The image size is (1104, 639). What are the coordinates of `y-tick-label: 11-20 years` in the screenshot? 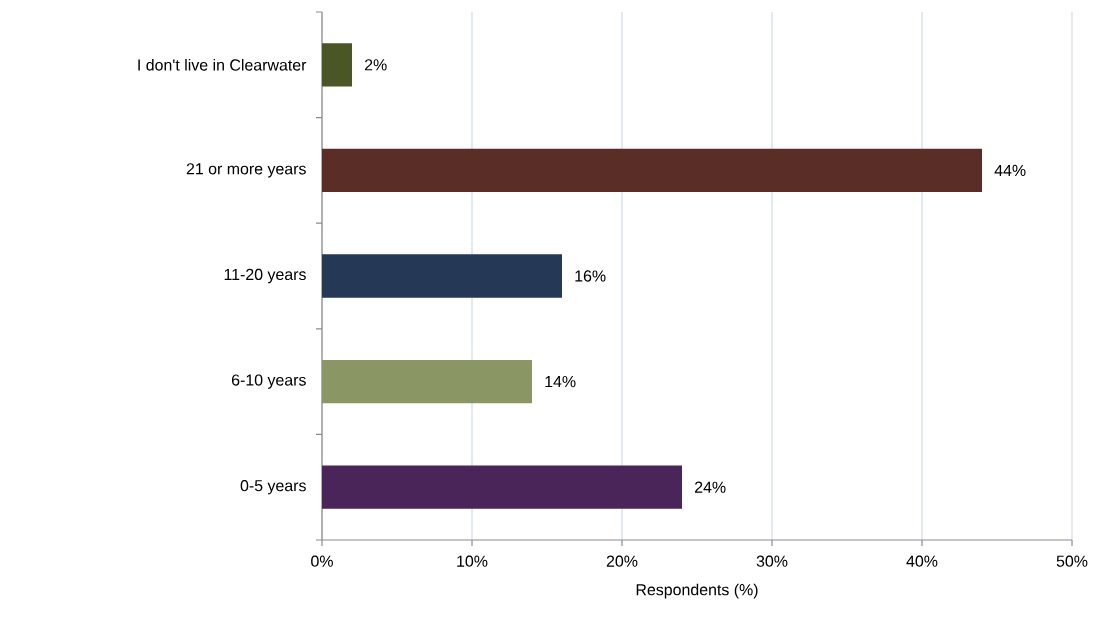 It's located at (265, 276).